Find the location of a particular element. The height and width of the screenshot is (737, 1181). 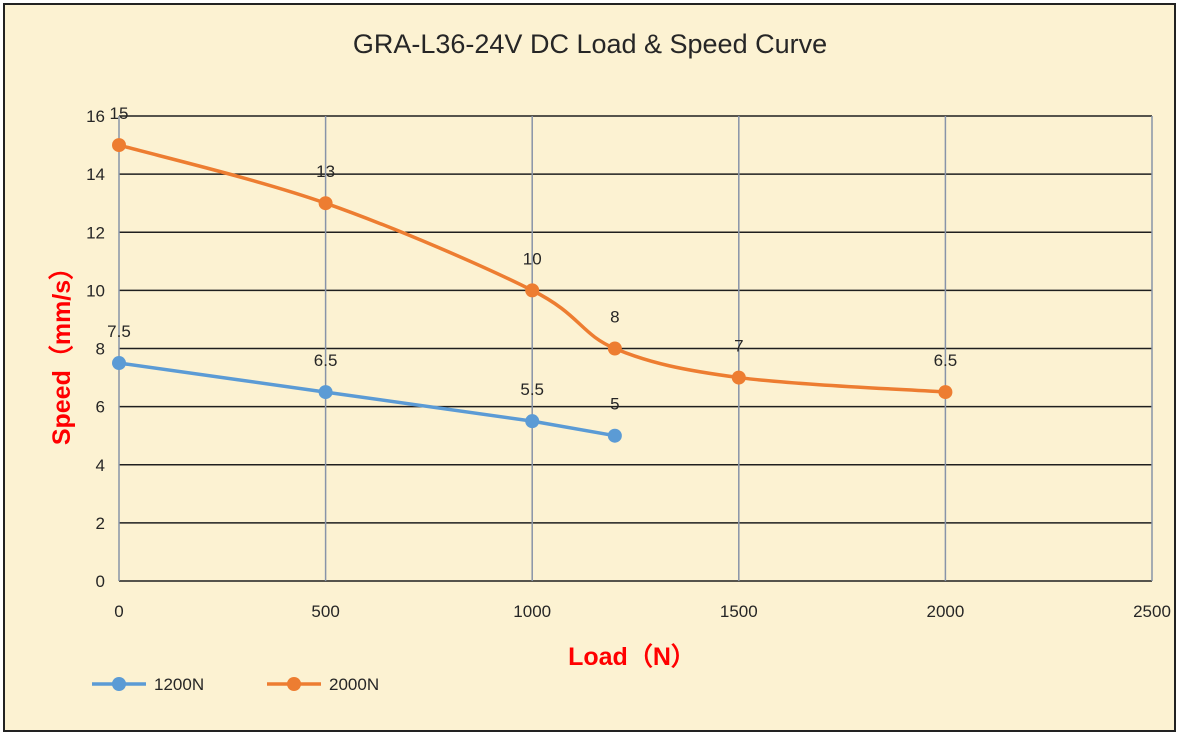

y-axis-title: Speed（mm/s） is located at coordinates (61, 350).